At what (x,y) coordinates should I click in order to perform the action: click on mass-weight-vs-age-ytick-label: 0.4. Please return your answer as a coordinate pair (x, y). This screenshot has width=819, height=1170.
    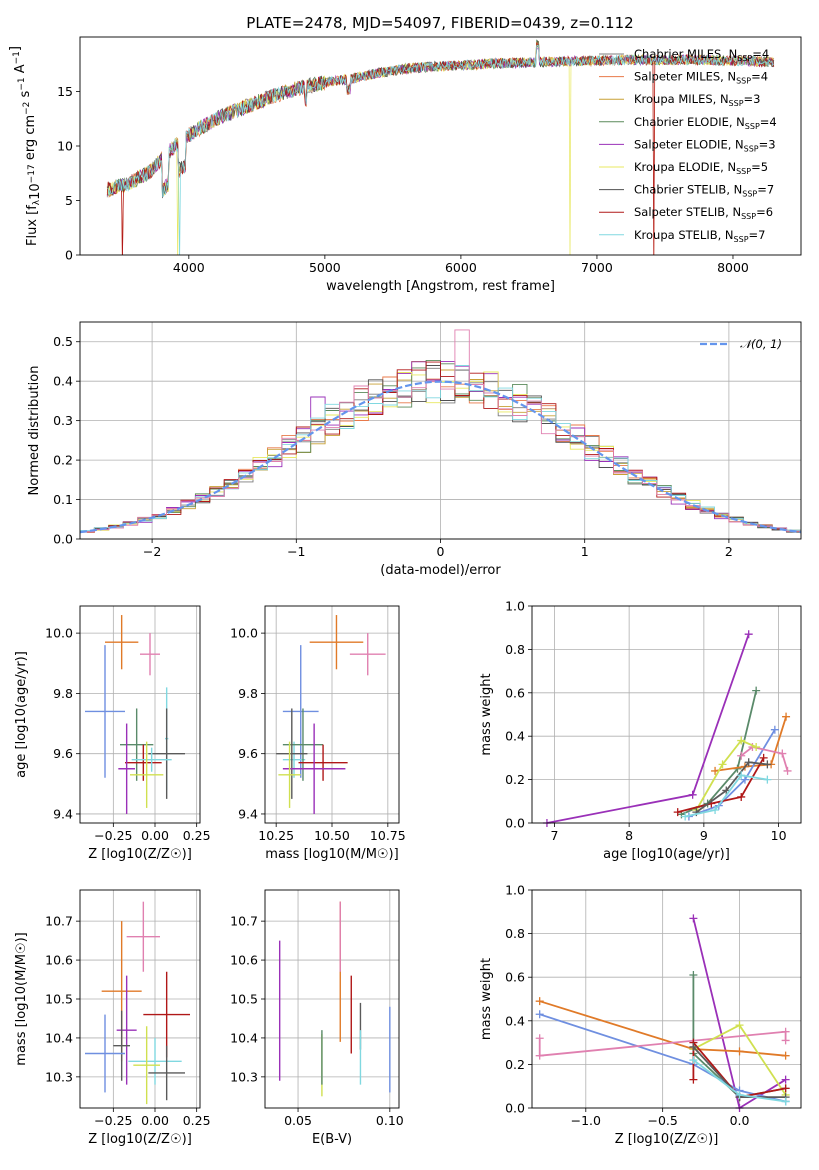
    Looking at the image, I should click on (515, 736).